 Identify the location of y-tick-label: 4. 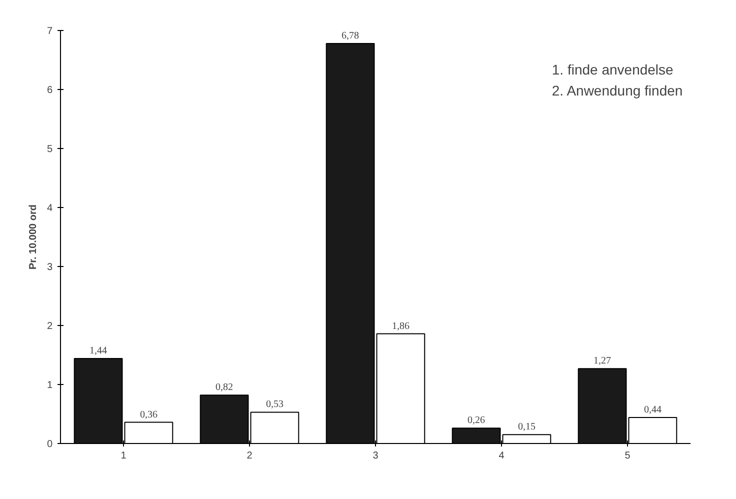
(49, 208).